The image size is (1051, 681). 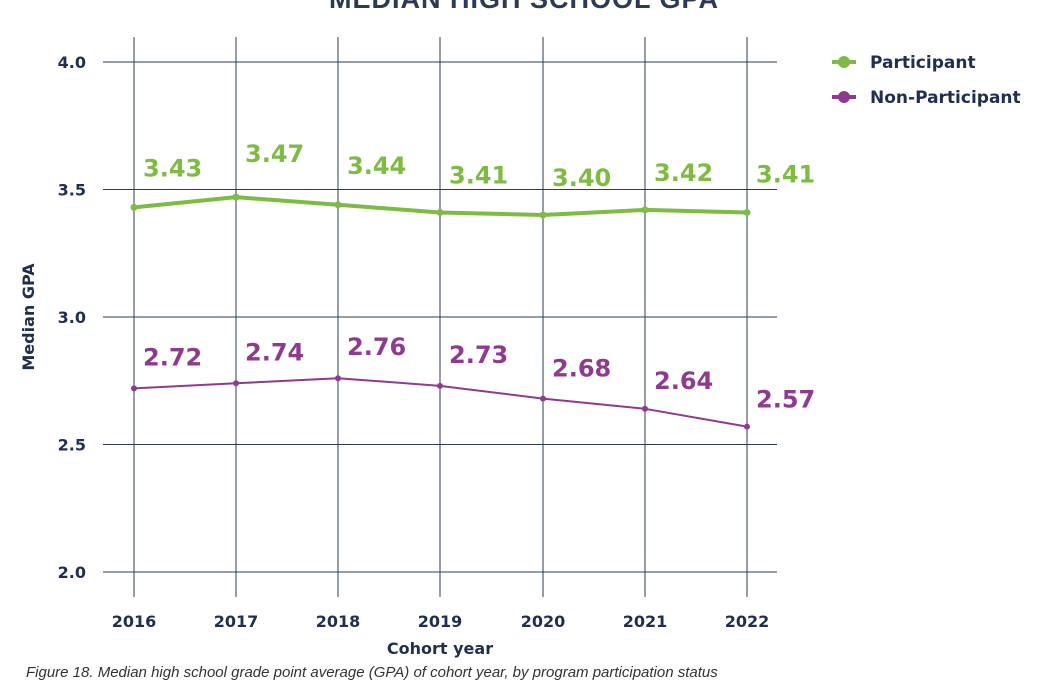 What do you see at coordinates (72, 62) in the screenshot?
I see `y-tick-label: 4.0` at bounding box center [72, 62].